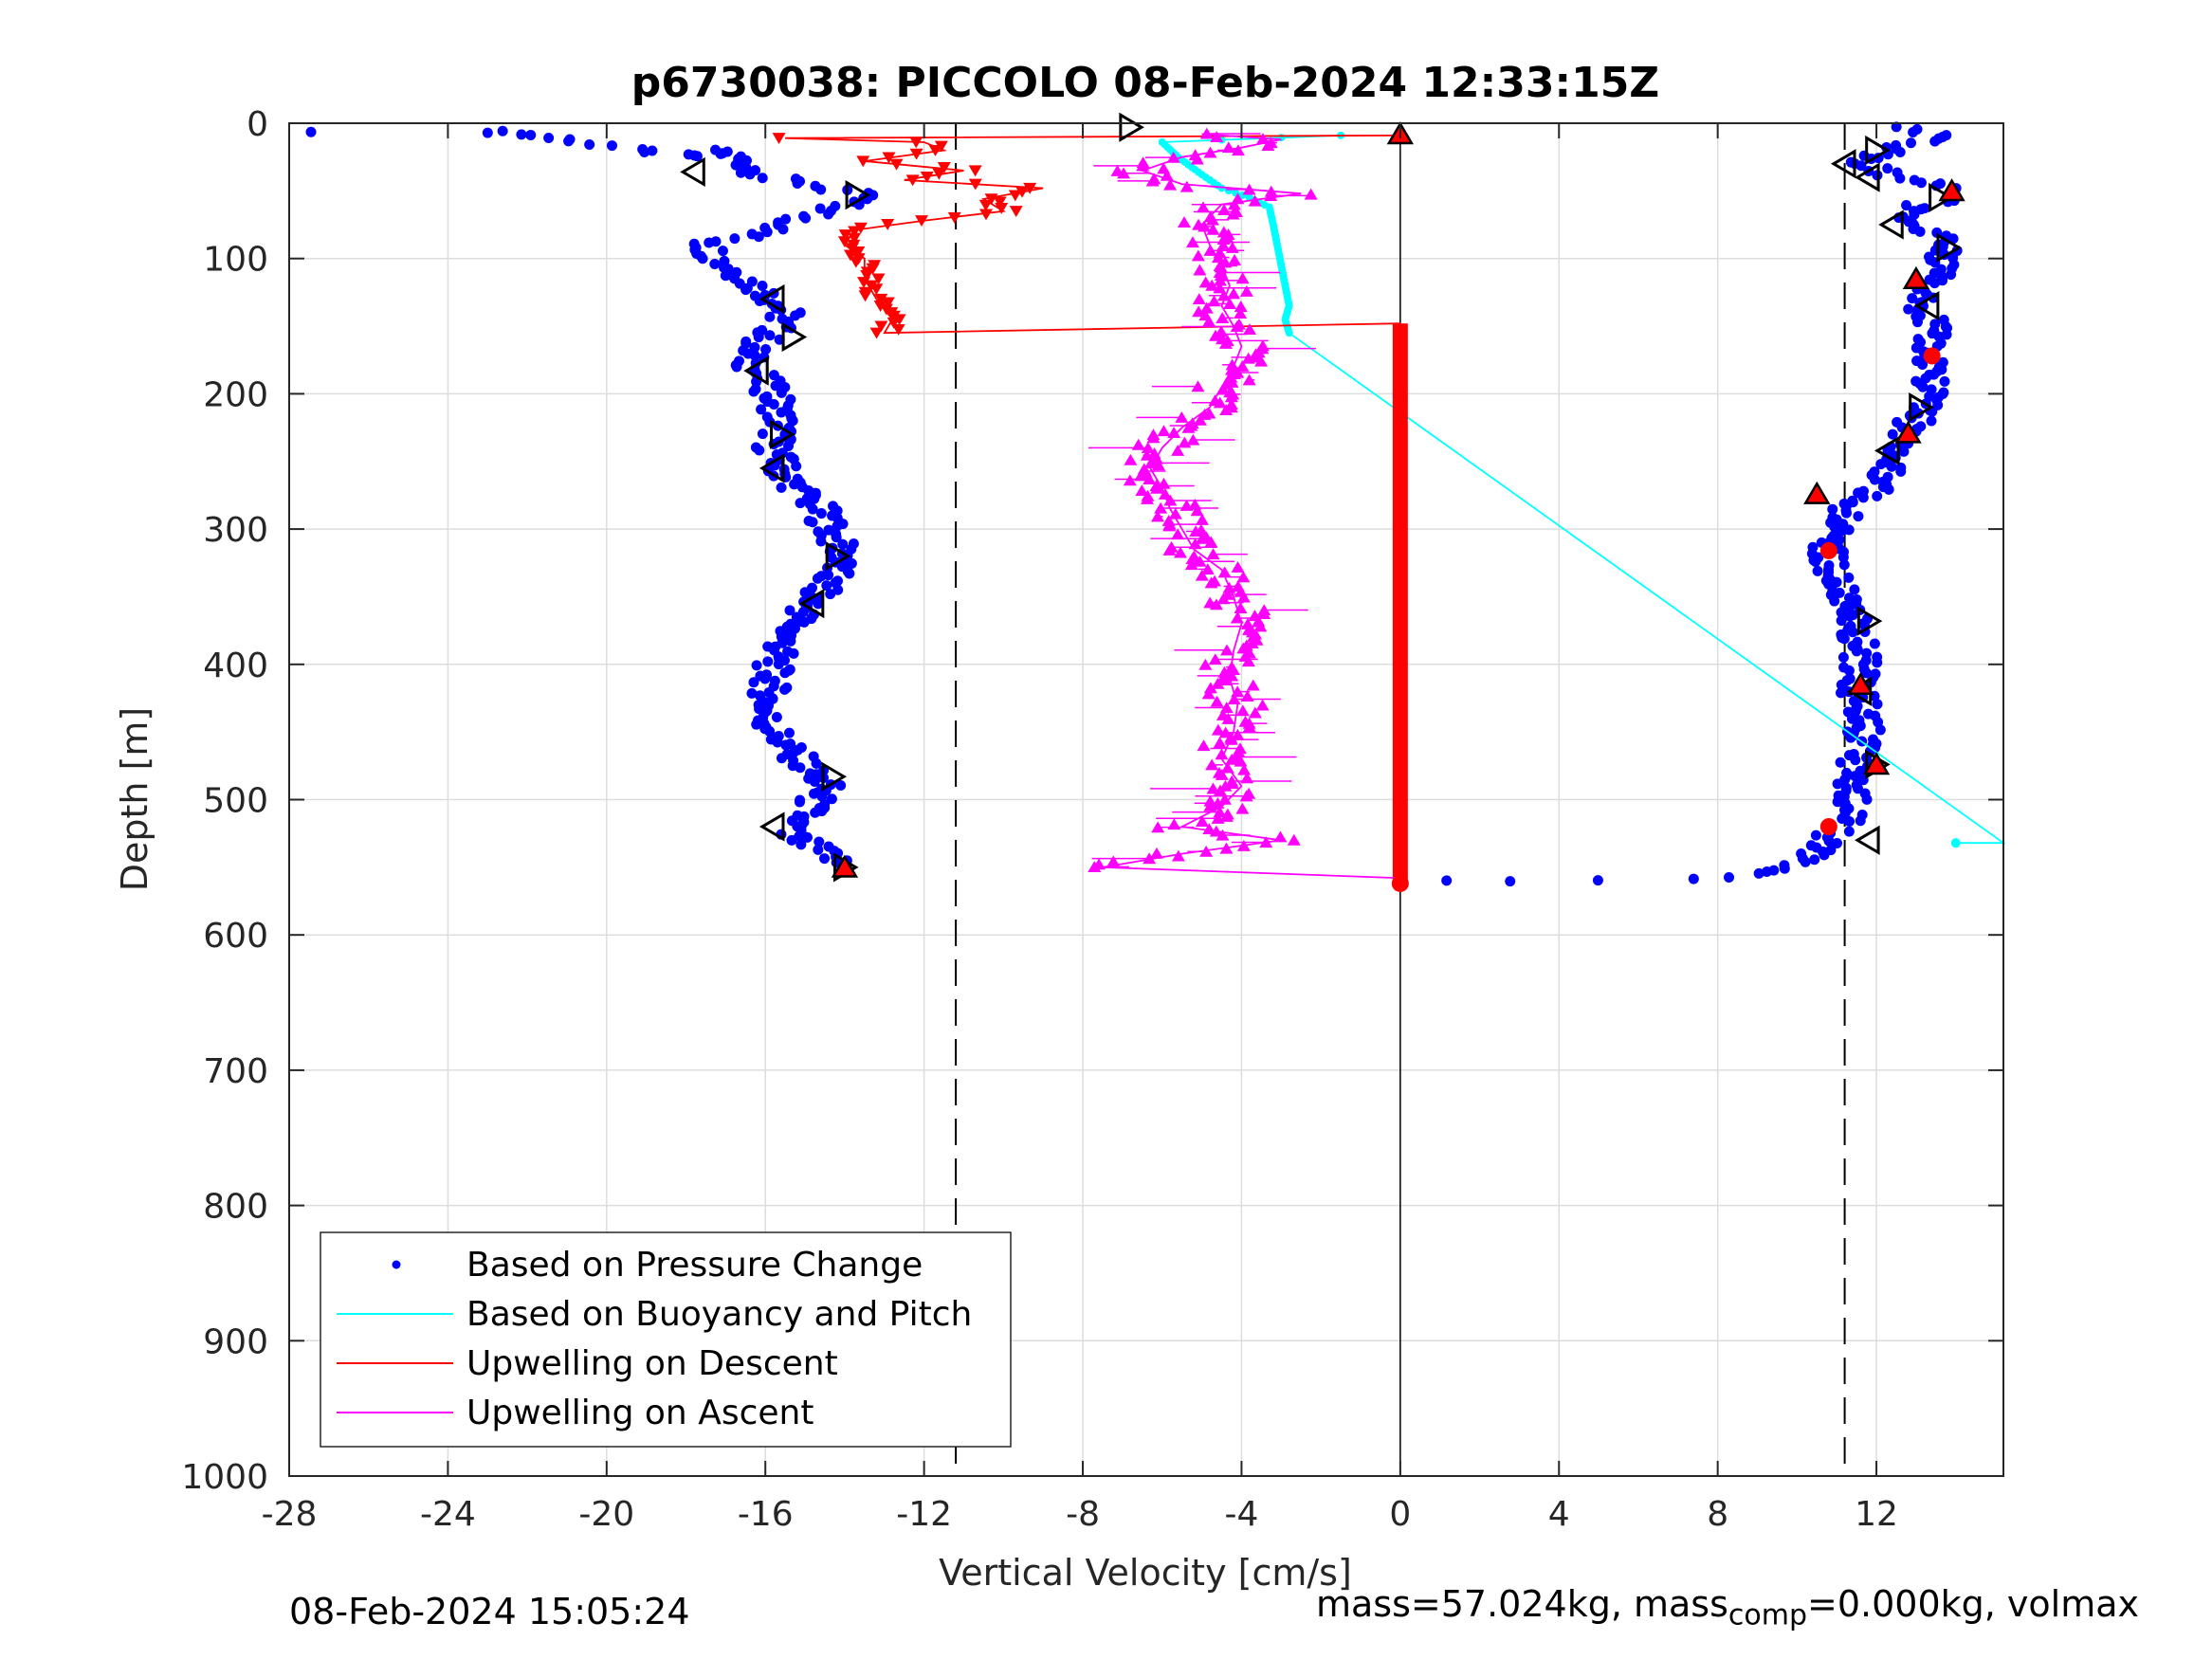  What do you see at coordinates (448, 1514) in the screenshot?
I see `x-tick-label: -24` at bounding box center [448, 1514].